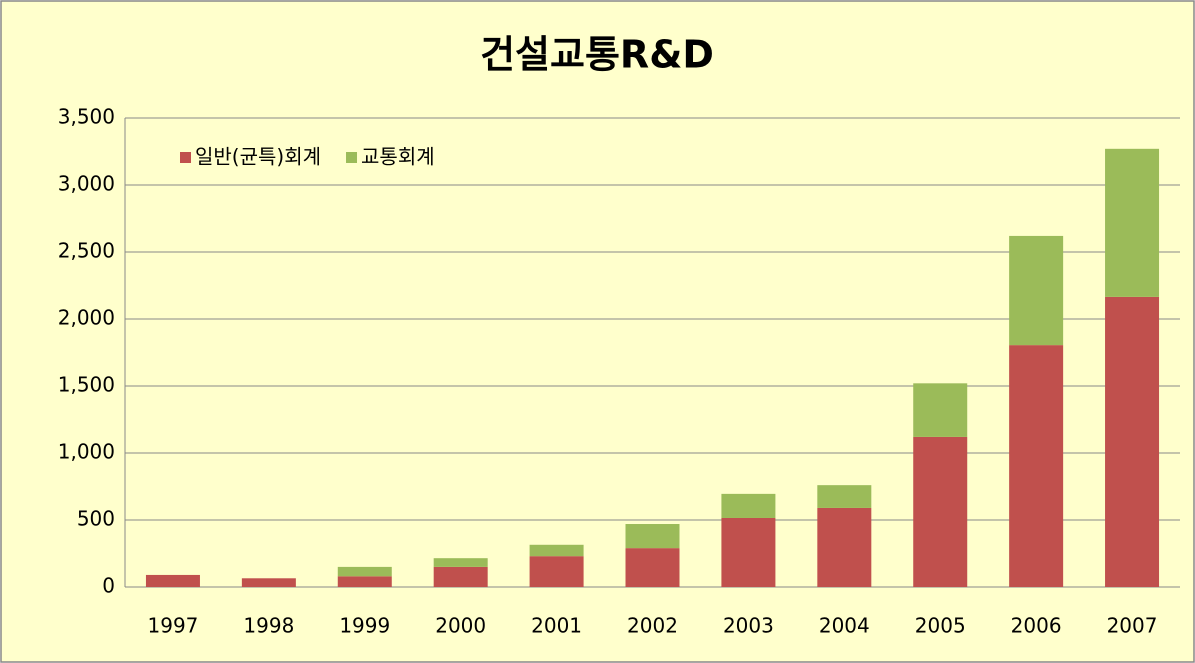  What do you see at coordinates (748, 626) in the screenshot?
I see `x-tick-label: 2003` at bounding box center [748, 626].